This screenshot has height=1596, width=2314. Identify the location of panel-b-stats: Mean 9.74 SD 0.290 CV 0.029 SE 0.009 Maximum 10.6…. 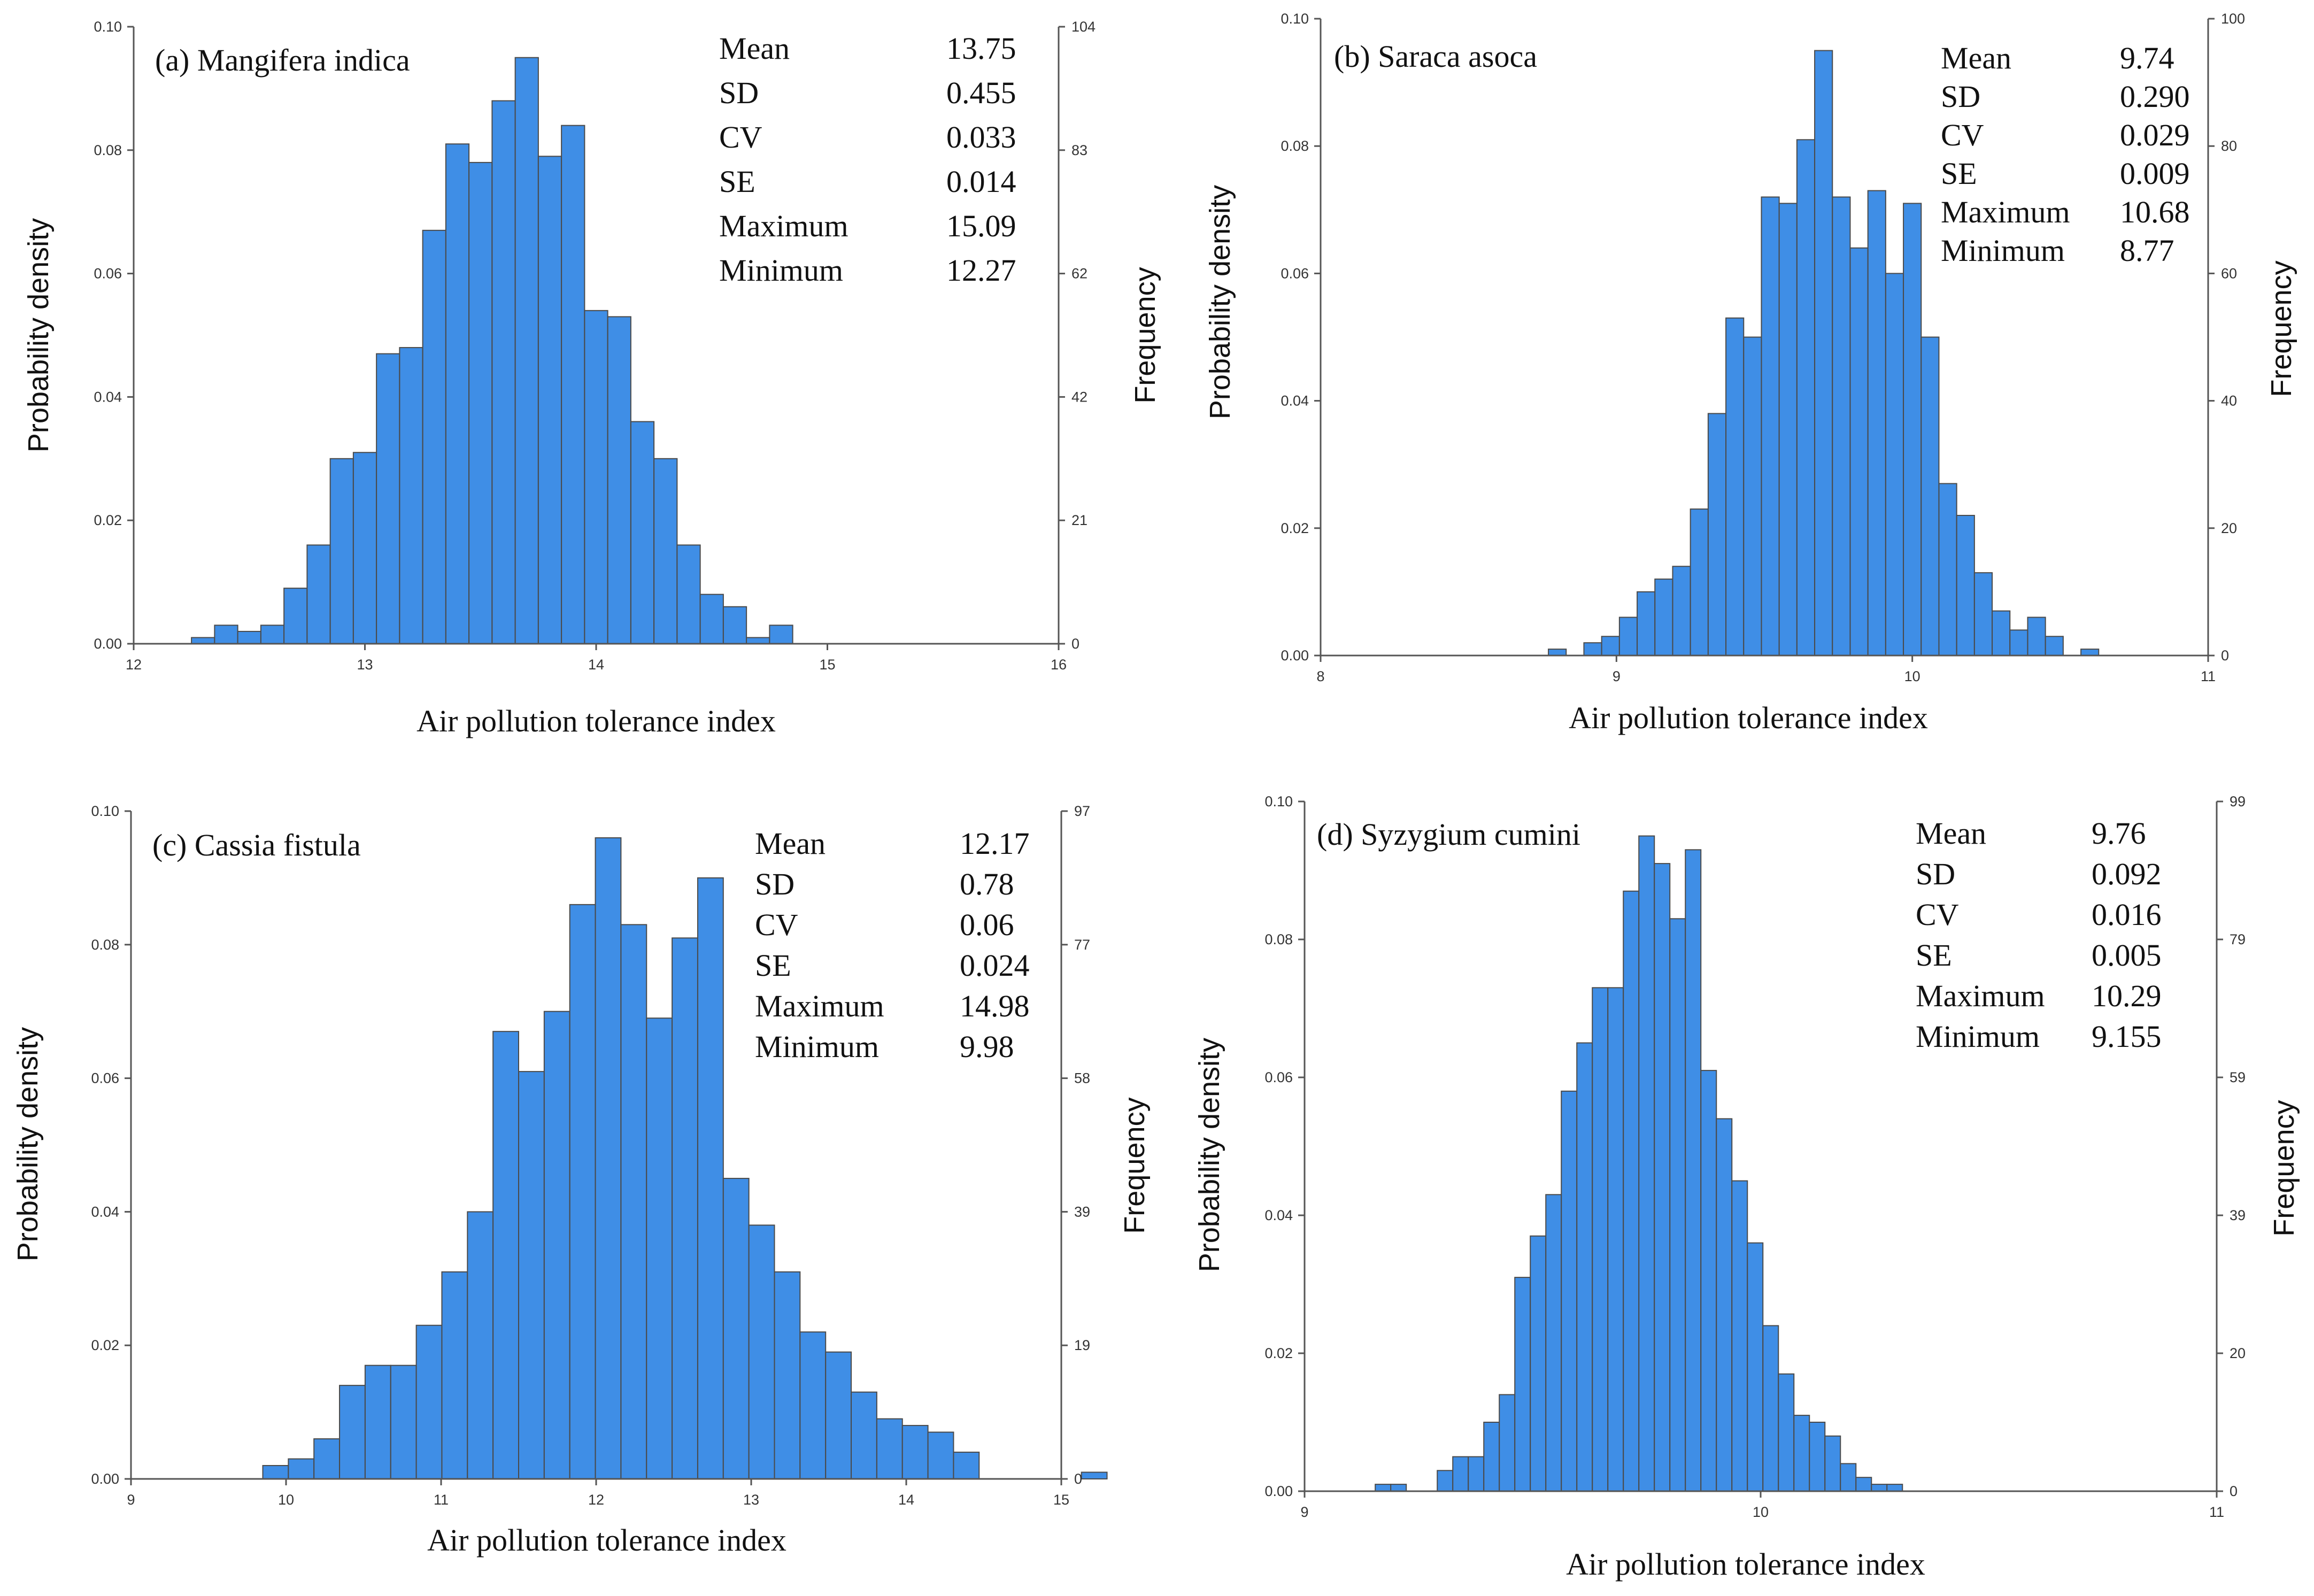
(2065, 154).